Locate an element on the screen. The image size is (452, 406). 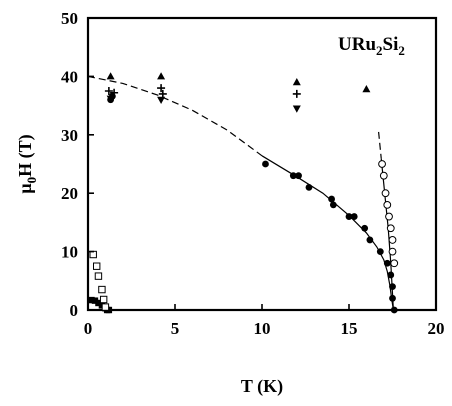
y-tick-label: 30 is located at coordinates (69, 135).